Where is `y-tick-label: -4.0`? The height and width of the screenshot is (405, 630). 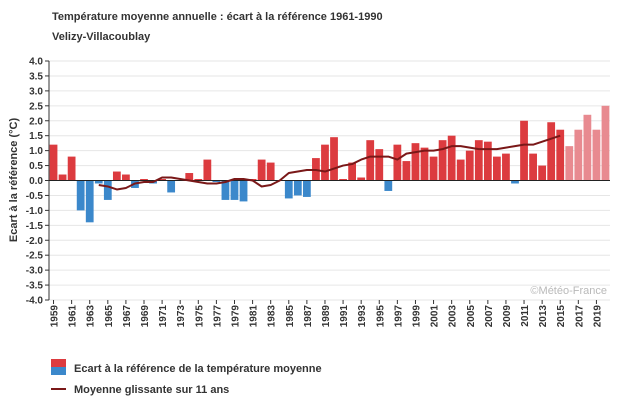
y-tick-label: -4.0 is located at coordinates (35, 301).